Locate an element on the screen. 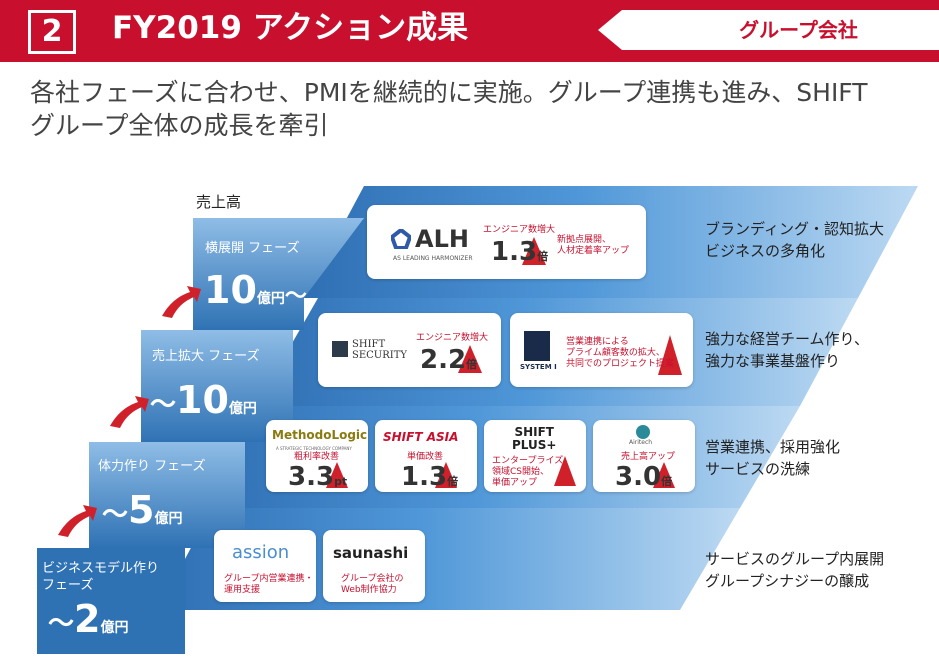 The image size is (939, 658). airitech-number: 3.0 is located at coordinates (638, 477).